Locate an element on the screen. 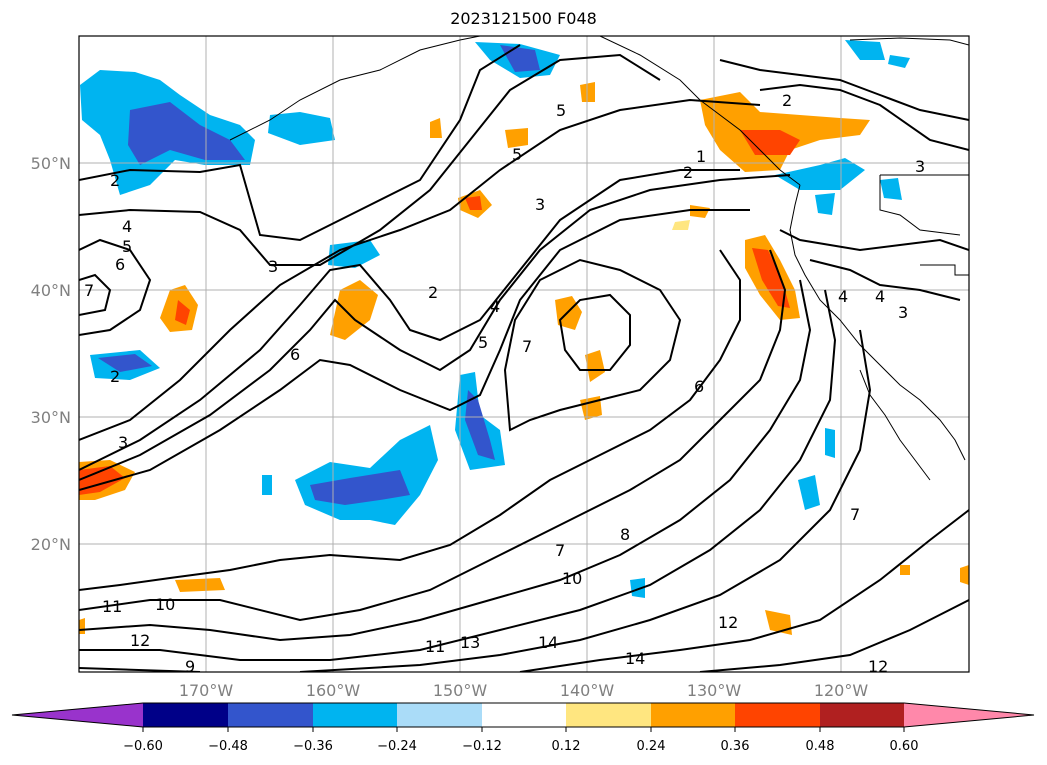 The width and height of the screenshot is (1047, 765). colorbar-tick-label: −0.36 is located at coordinates (313, 746).